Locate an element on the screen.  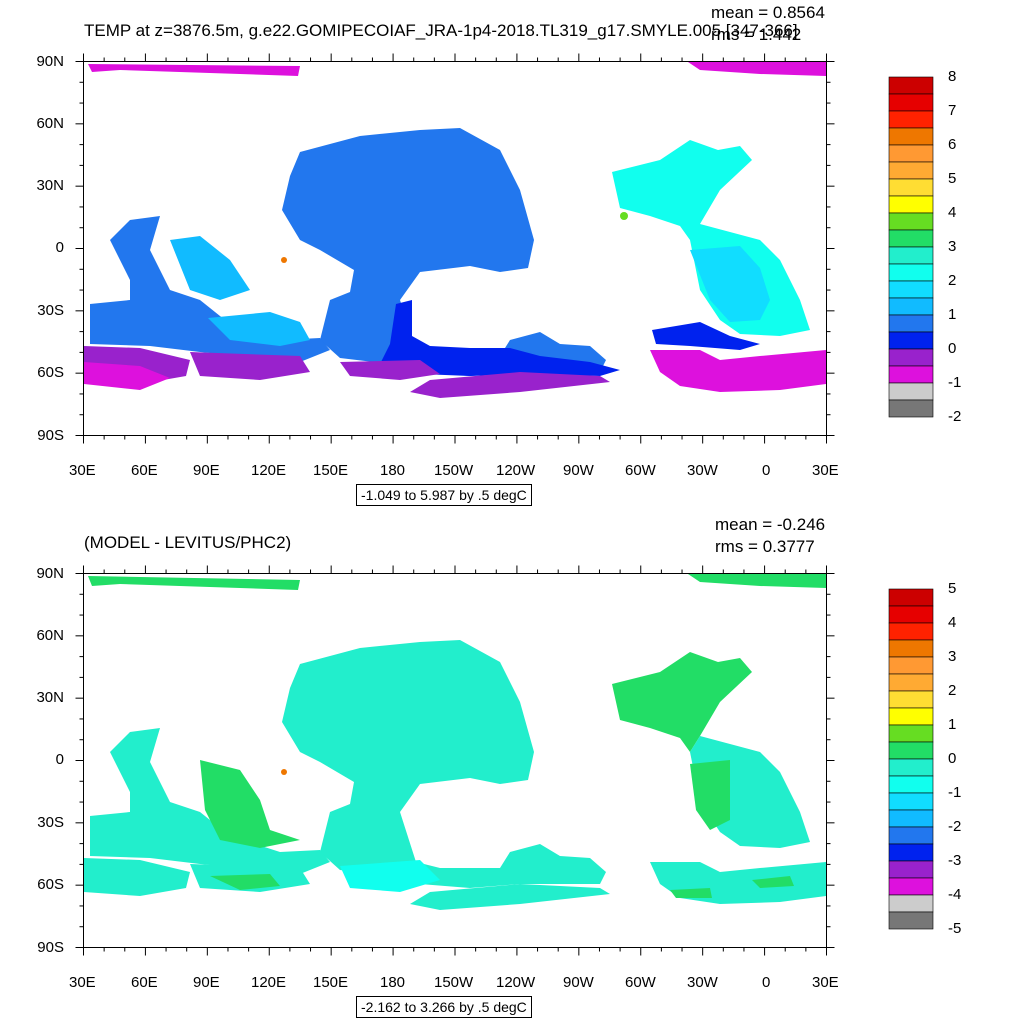
panel2-lon-label: 90E is located at coordinates (206, 982).